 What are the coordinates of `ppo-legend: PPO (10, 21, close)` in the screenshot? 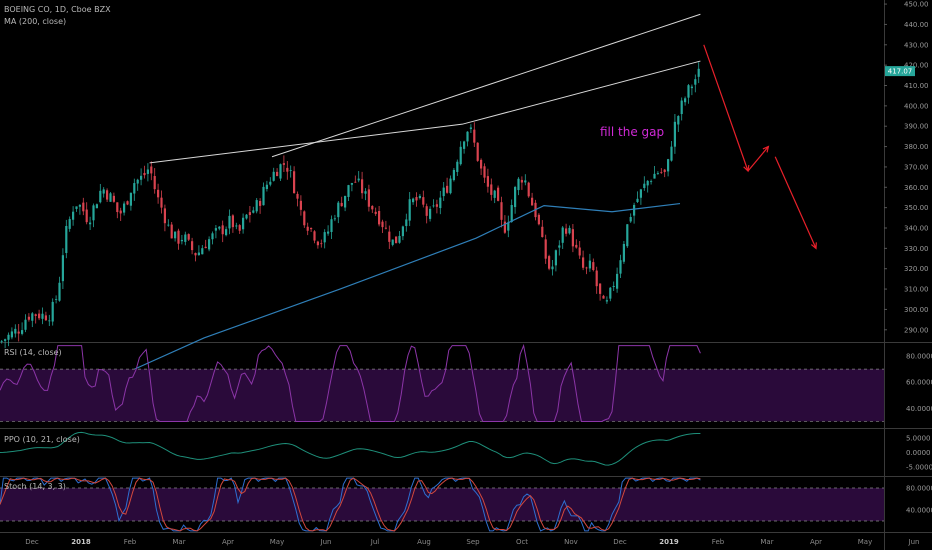 It's located at (42, 439).